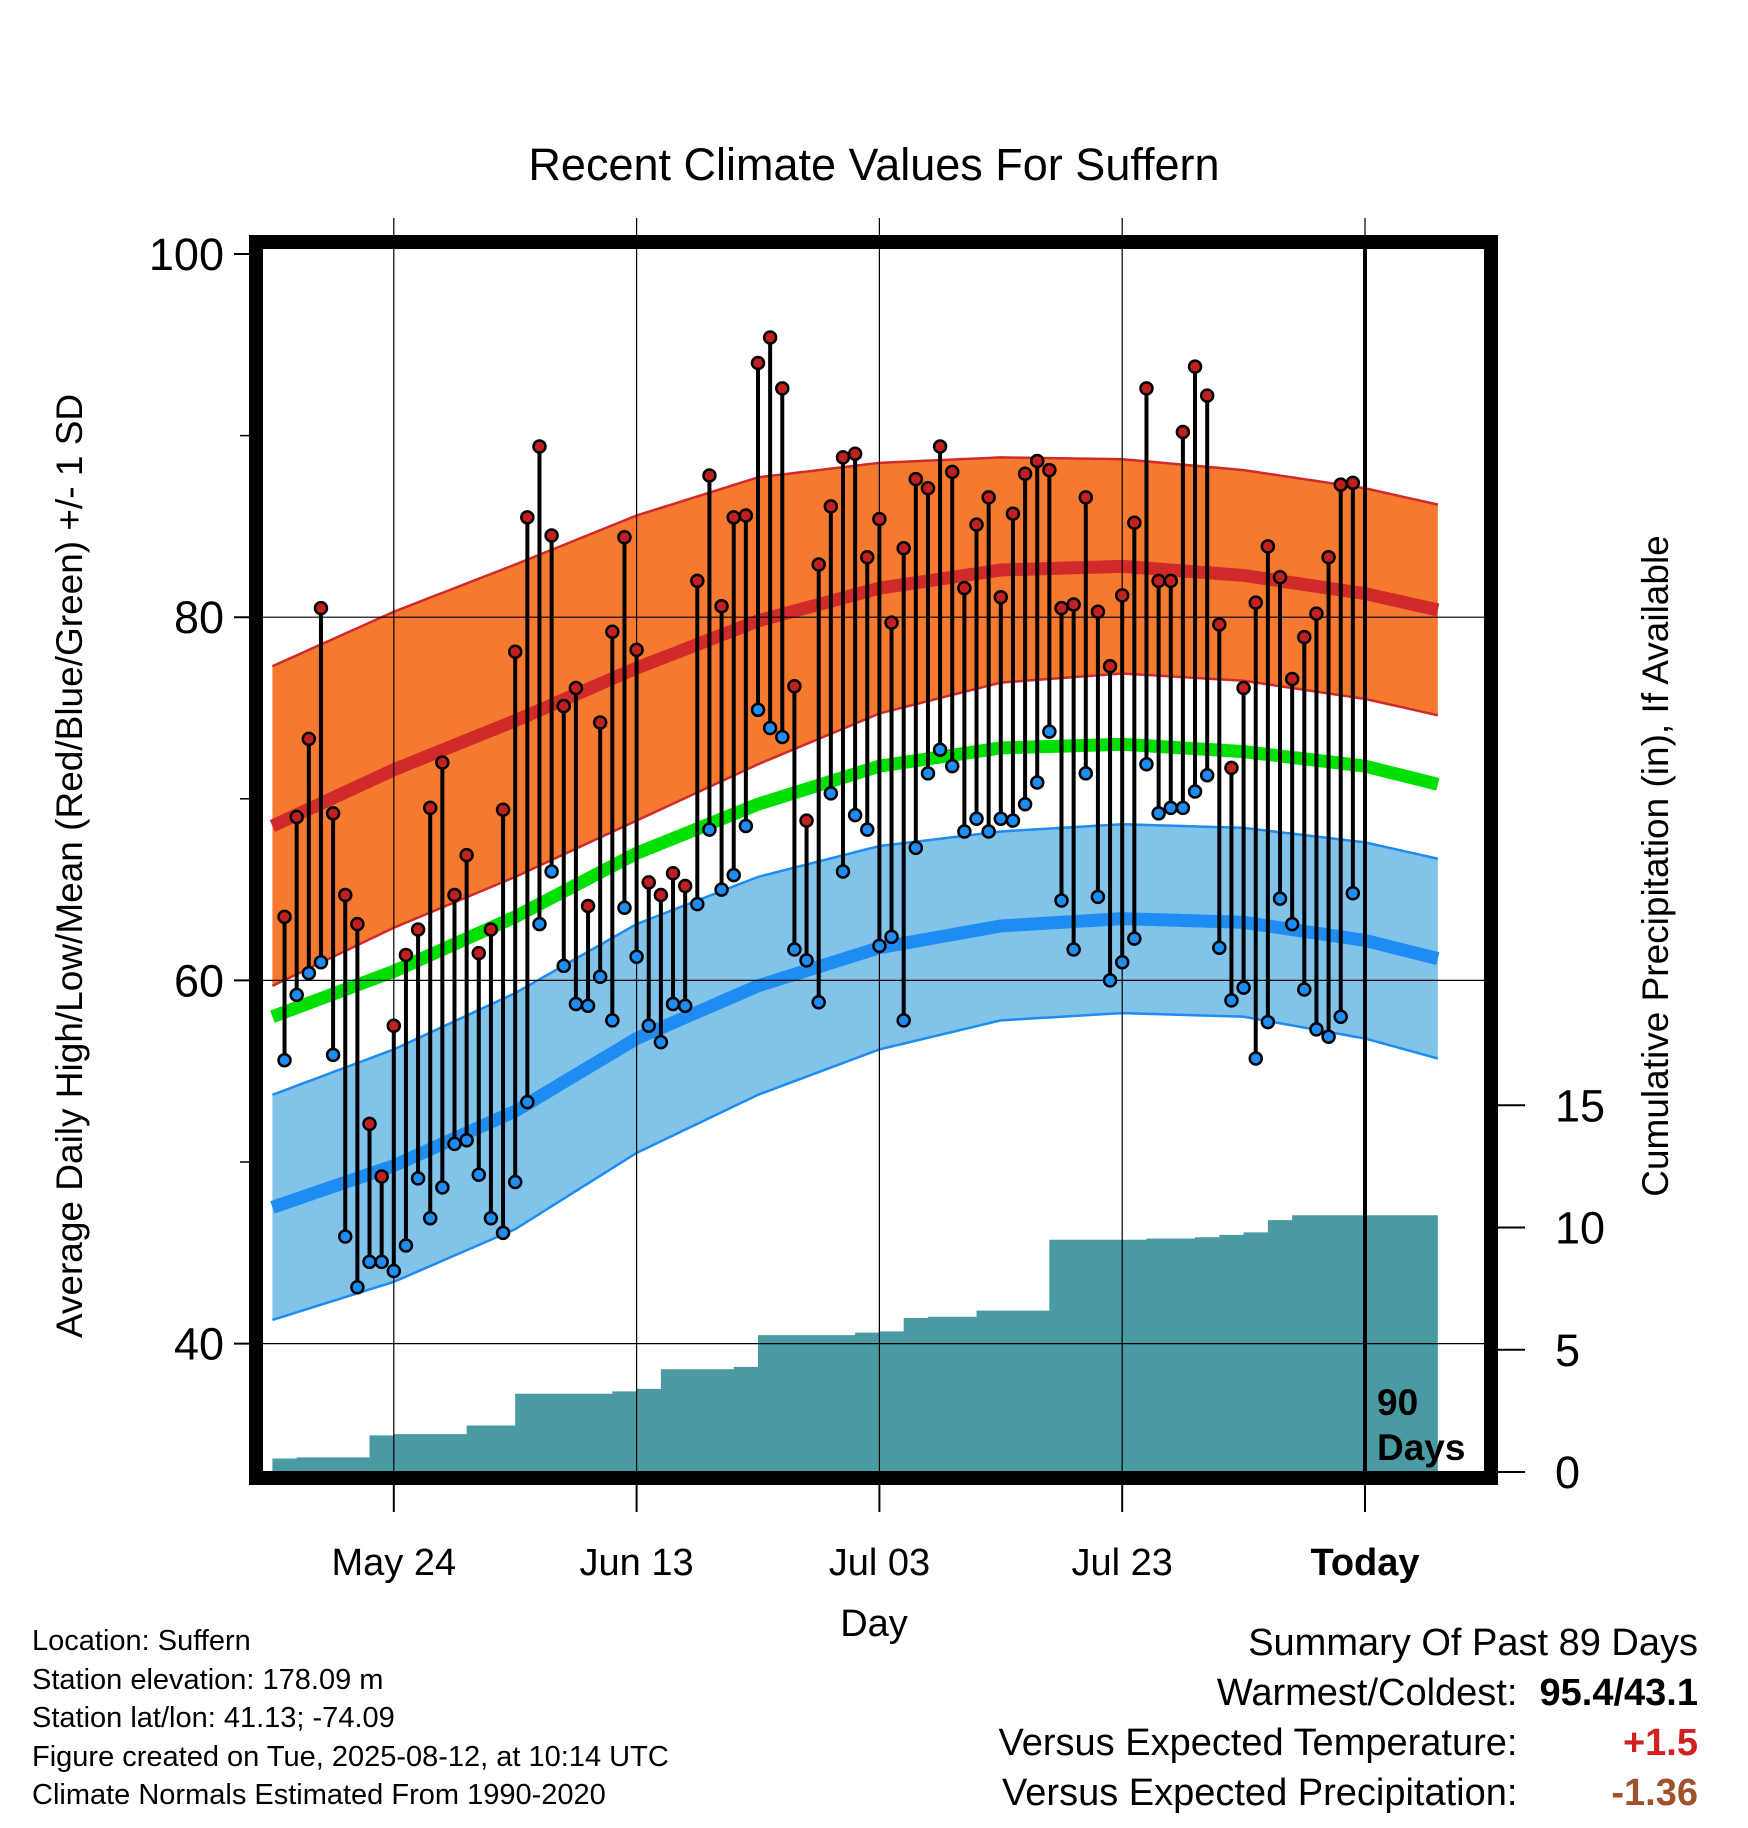  Describe the element at coordinates (199, 980) in the screenshot. I see `y-tick-label: 60` at that location.